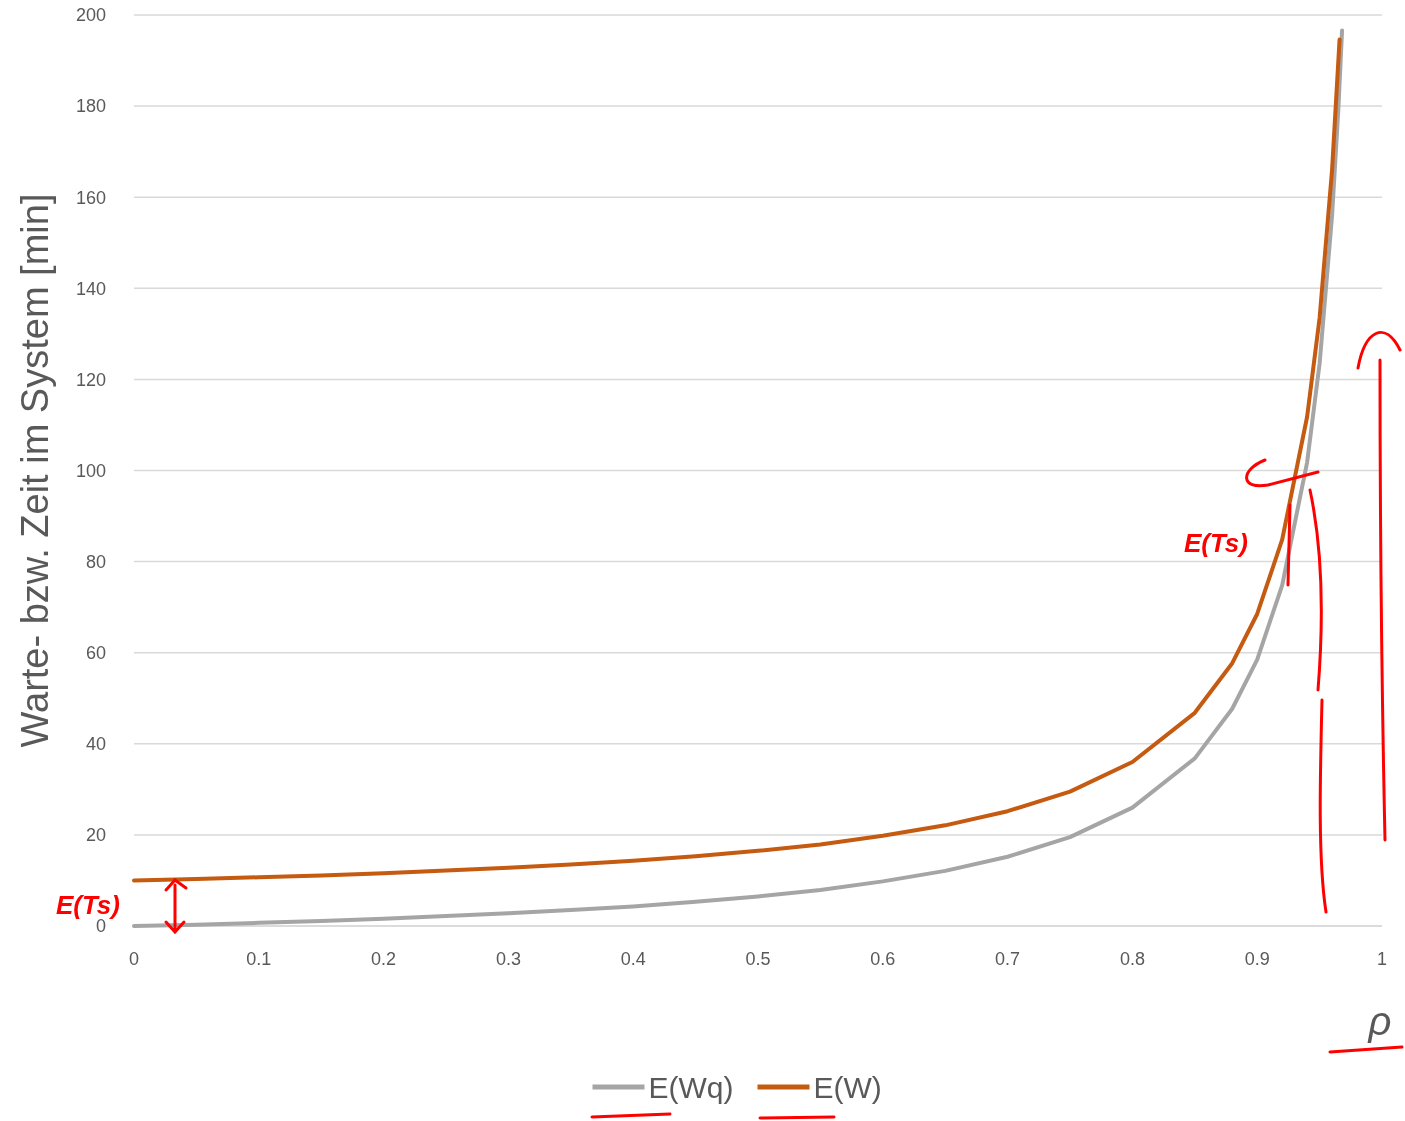  Describe the element at coordinates (1379, 1021) in the screenshot. I see `x-axis-title: ρ` at that location.